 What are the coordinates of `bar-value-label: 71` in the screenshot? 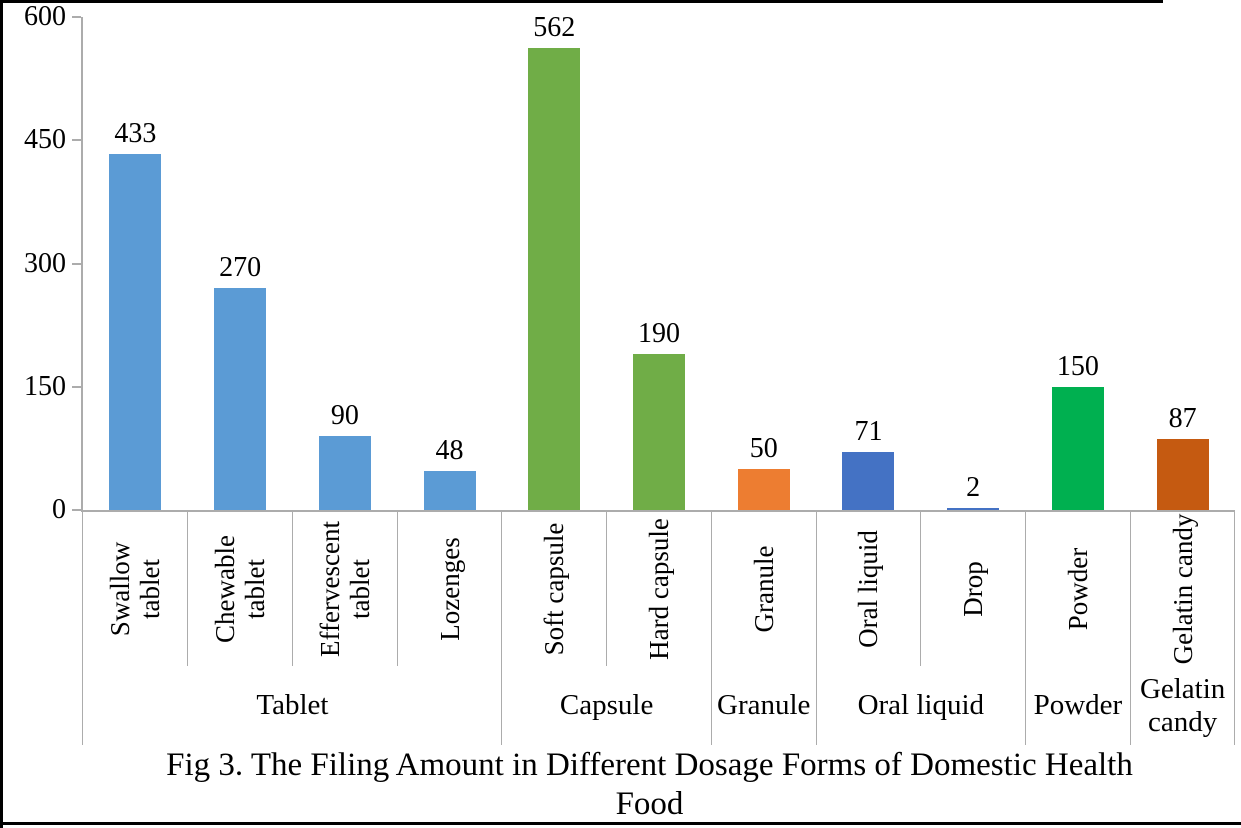 It's located at (868, 431).